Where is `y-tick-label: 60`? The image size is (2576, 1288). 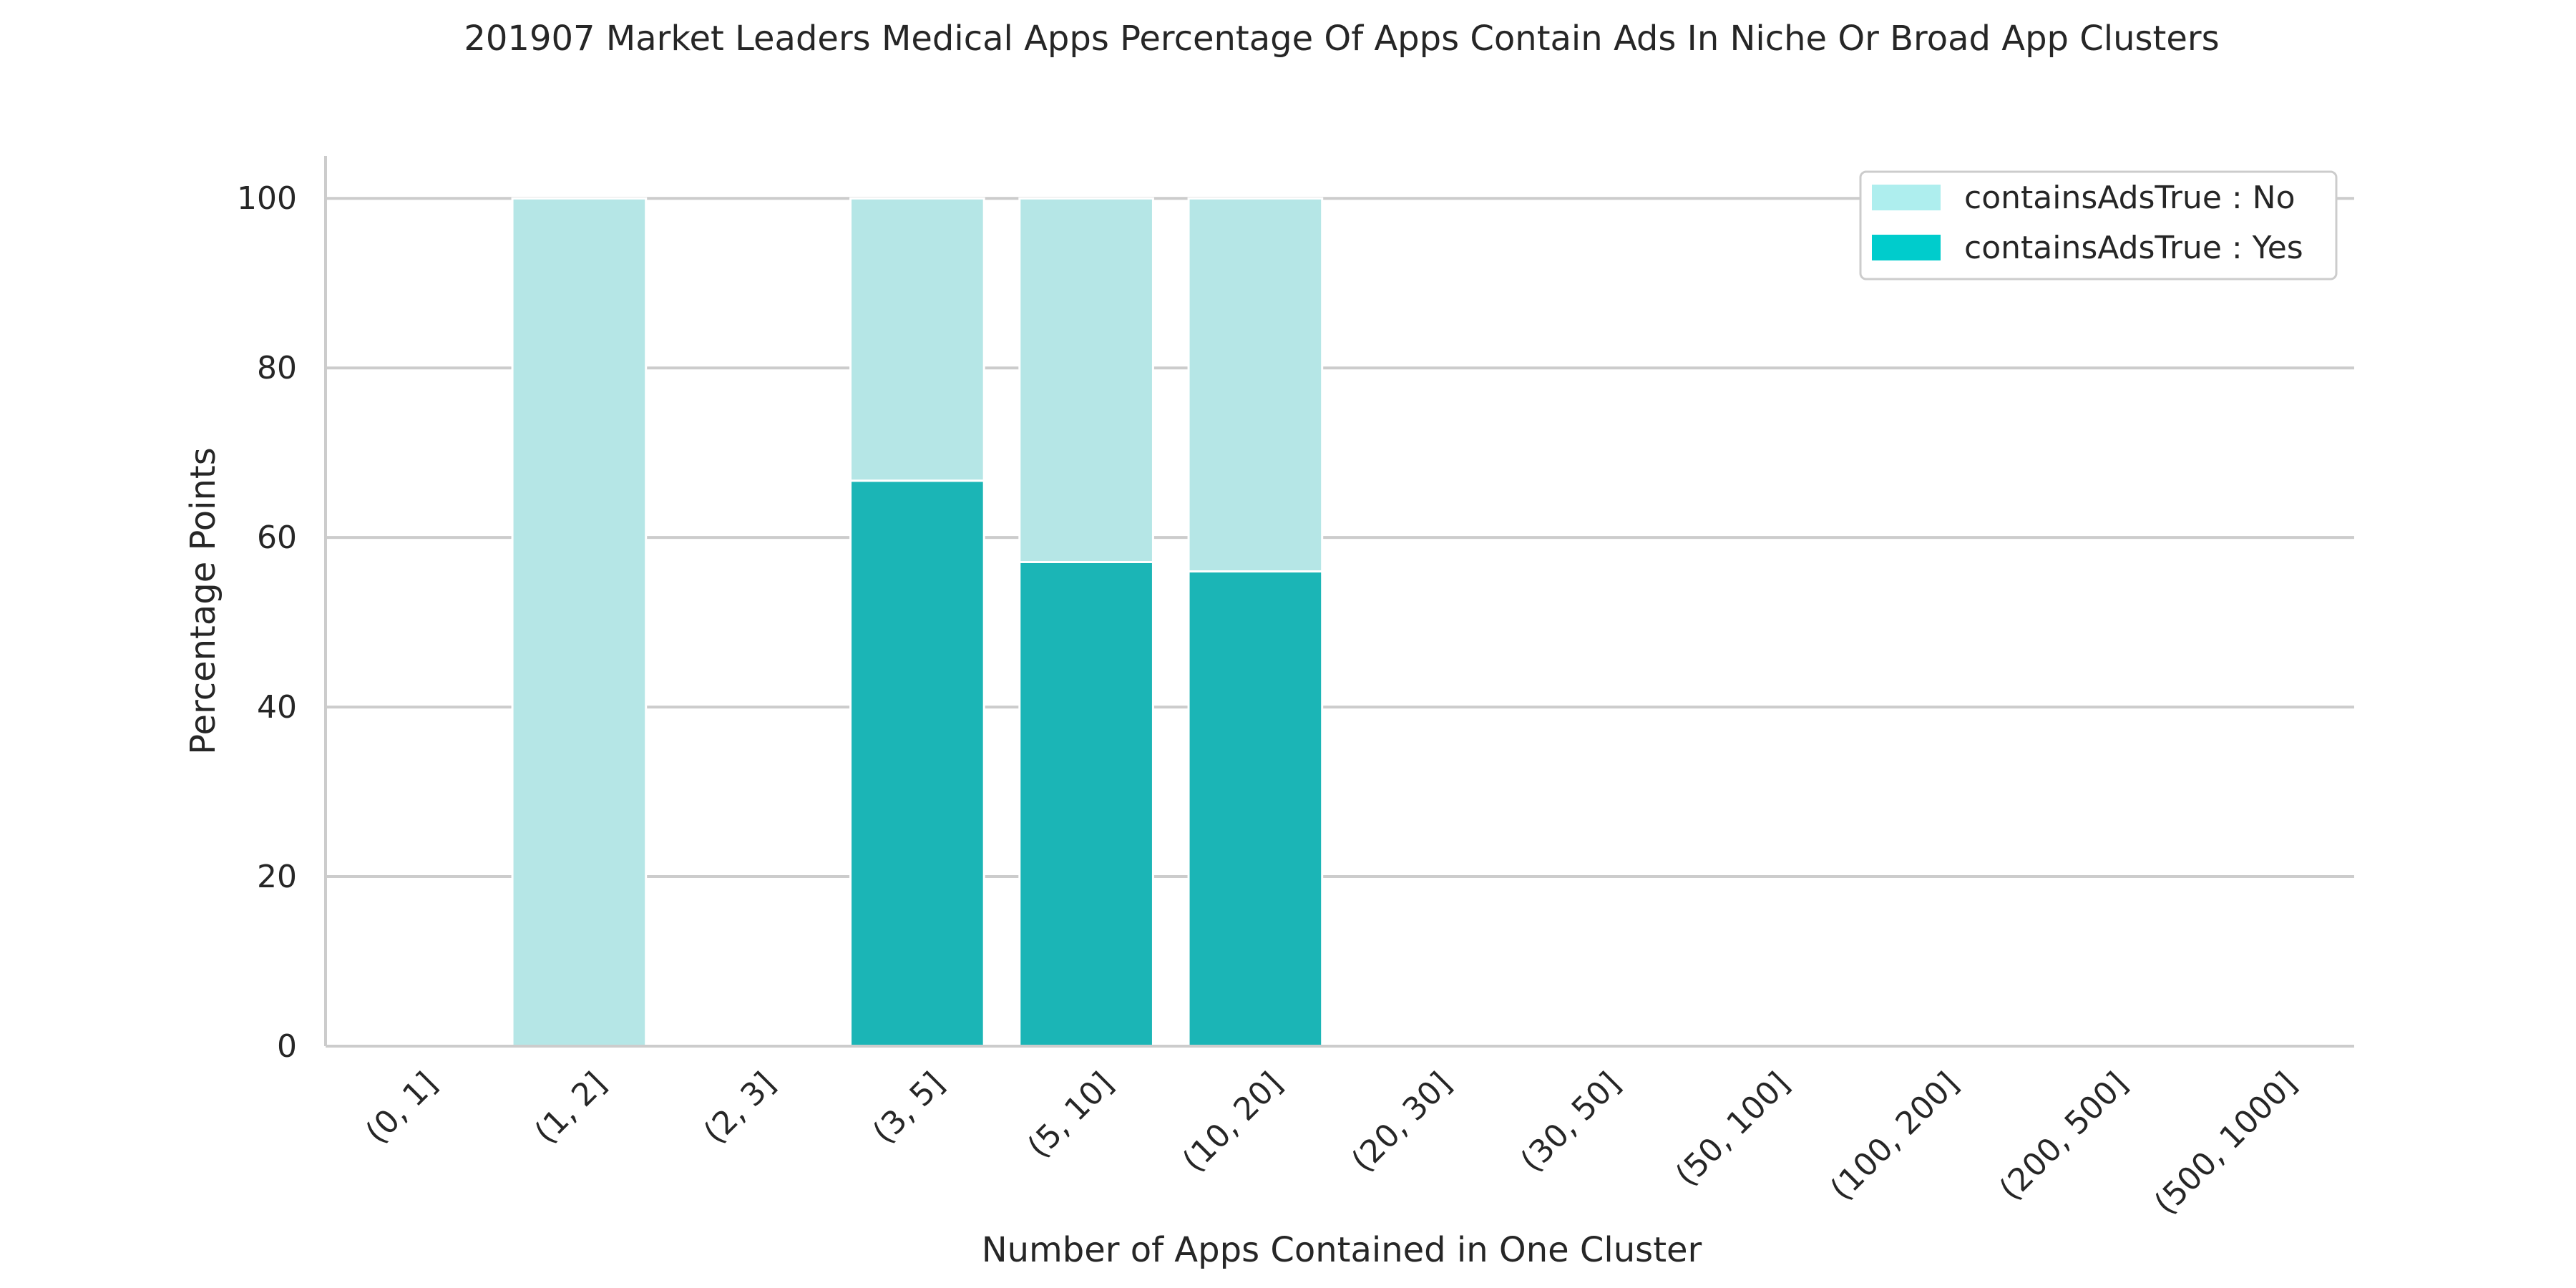 y-tick-label: 60 is located at coordinates (277, 537).